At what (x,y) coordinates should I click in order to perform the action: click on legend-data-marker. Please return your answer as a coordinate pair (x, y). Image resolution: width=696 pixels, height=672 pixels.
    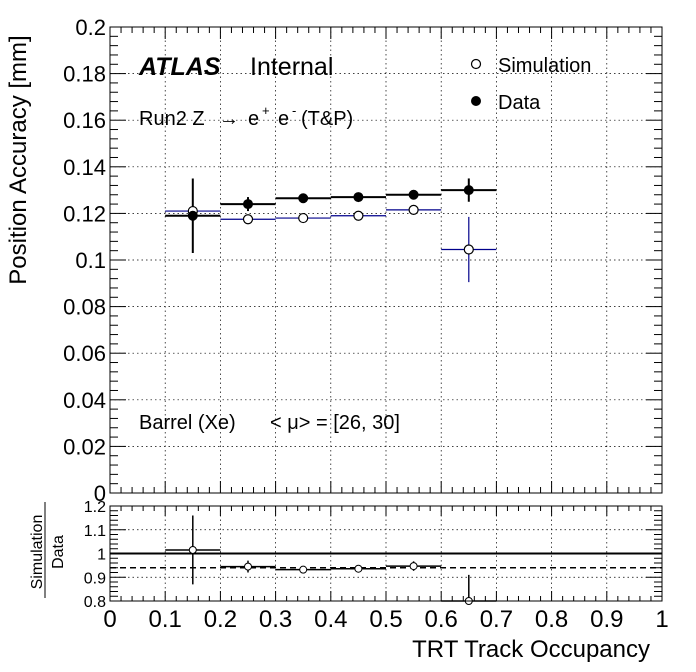
    Looking at the image, I should click on (476, 101).